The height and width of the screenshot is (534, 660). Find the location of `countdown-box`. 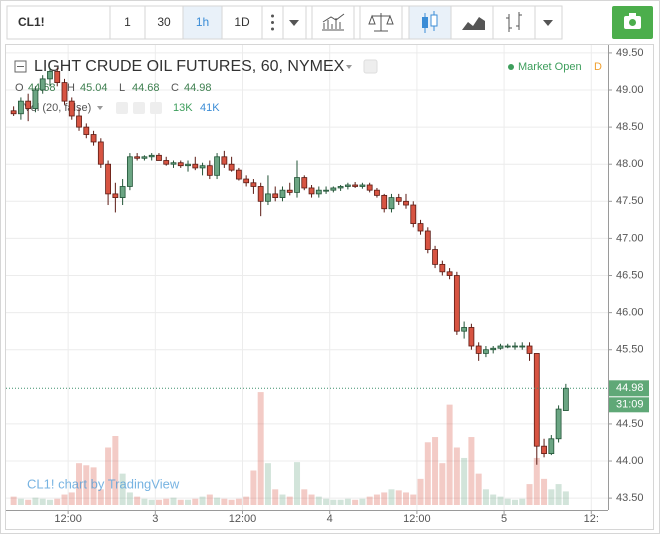

countdown-box is located at coordinates (629, 405).